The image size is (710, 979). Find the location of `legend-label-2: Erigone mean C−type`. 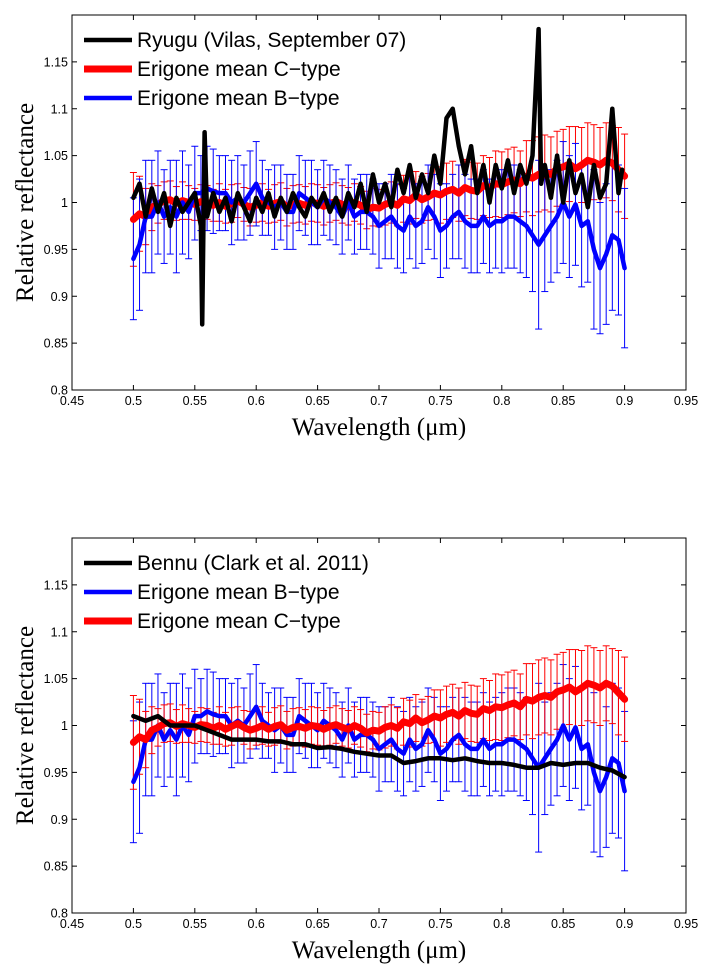

legend-label-2: Erigone mean C−type is located at coordinates (239, 621).